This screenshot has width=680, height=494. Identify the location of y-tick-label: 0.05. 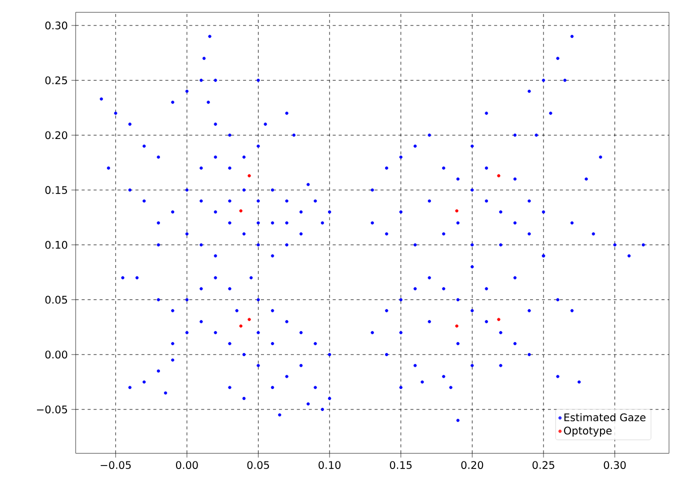
(56, 300).